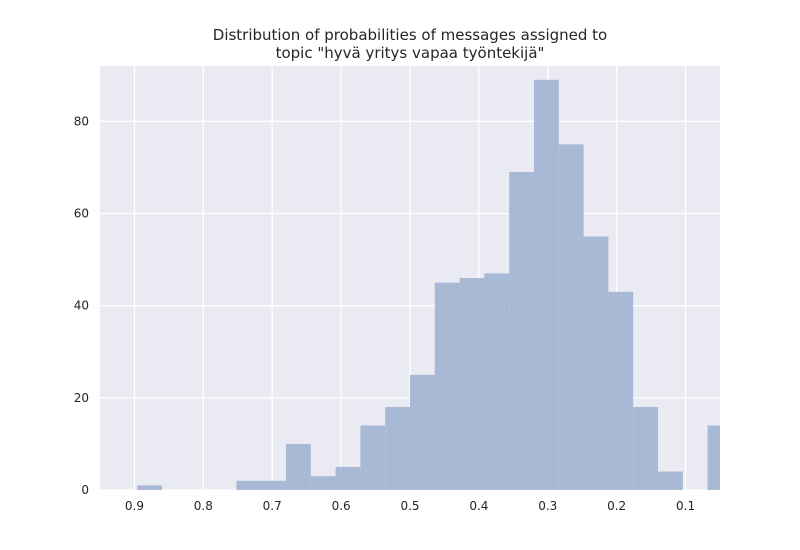 The height and width of the screenshot is (550, 800). What do you see at coordinates (547, 506) in the screenshot?
I see `x-tick-label: 0.3` at bounding box center [547, 506].